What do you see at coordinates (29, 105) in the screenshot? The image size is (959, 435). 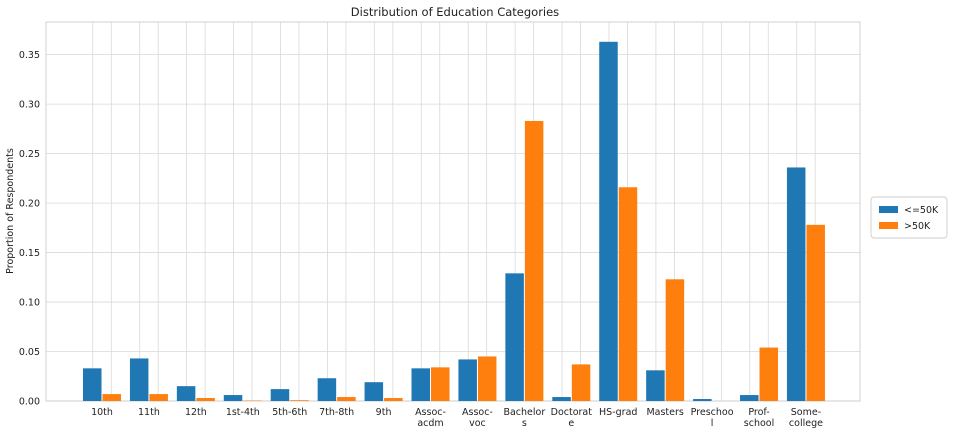 I see `y-tick-label: 0.30` at bounding box center [29, 105].